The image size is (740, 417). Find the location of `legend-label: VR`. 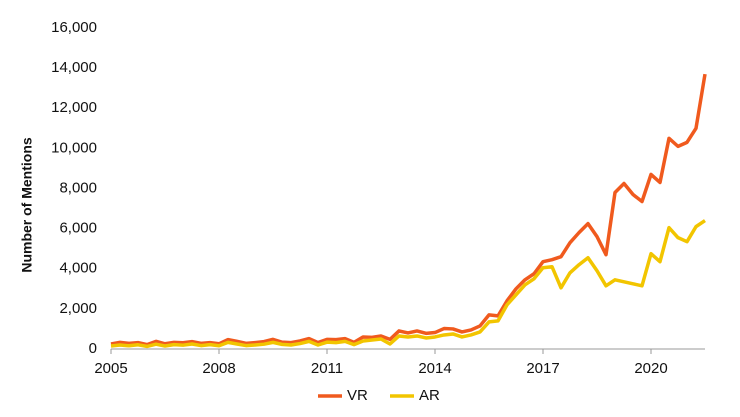

legend-label: VR is located at coordinates (357, 395).